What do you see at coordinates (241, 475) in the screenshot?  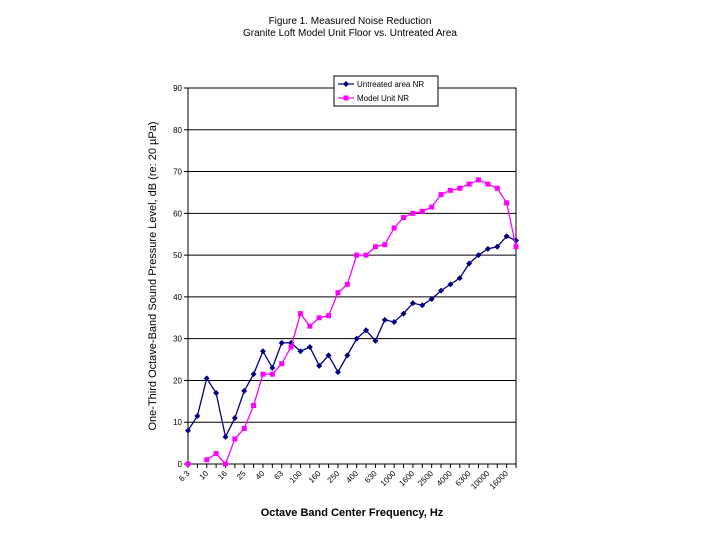 I see `x-tick-label: 25` at bounding box center [241, 475].